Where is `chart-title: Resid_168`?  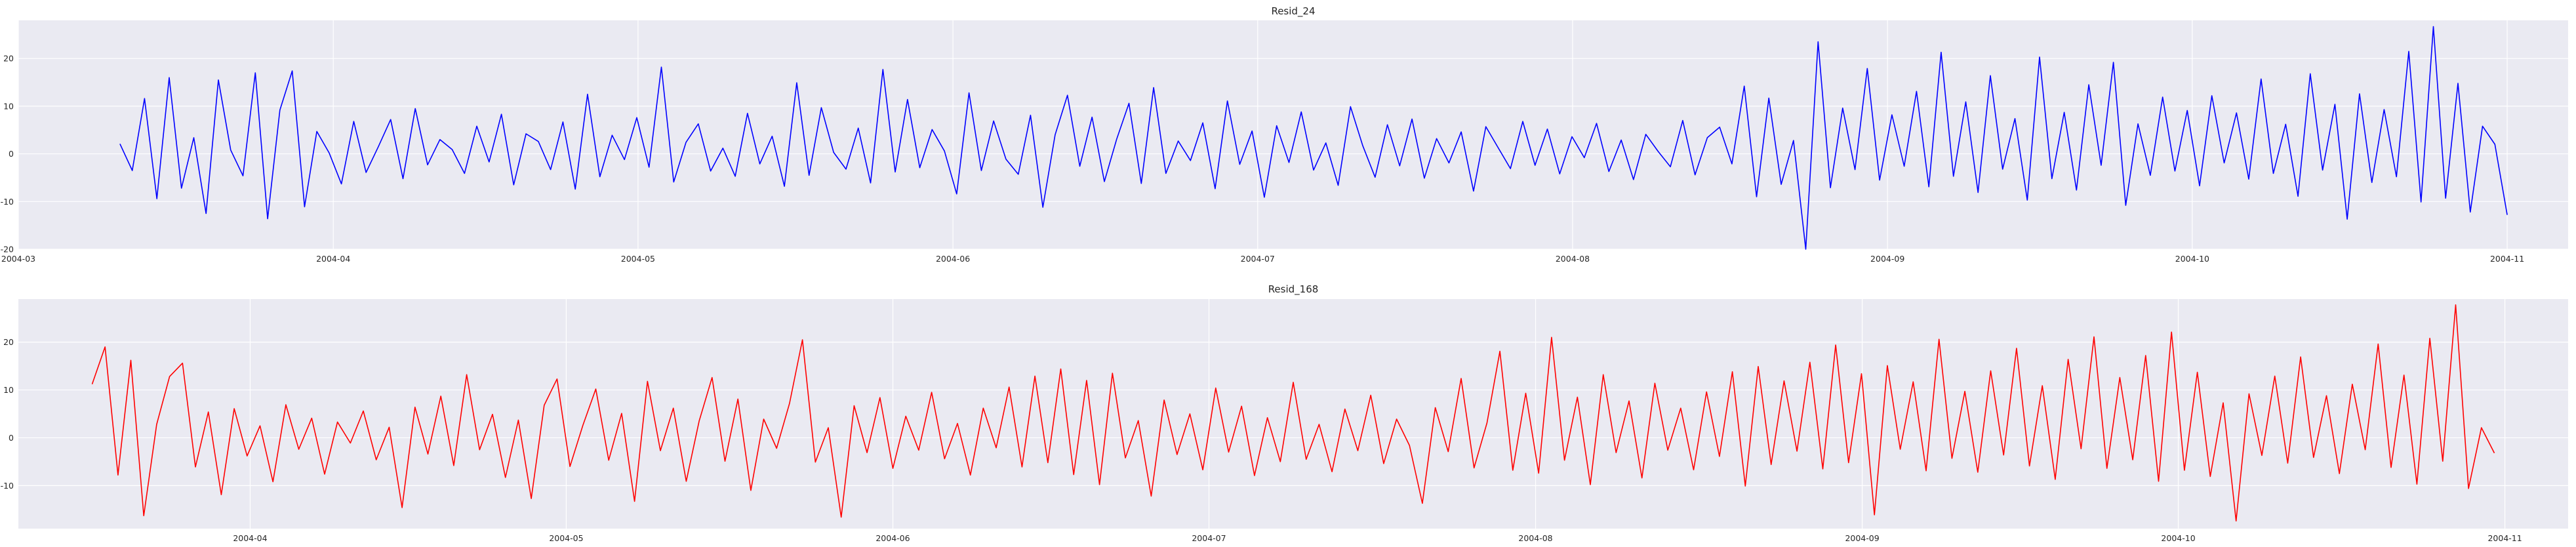 chart-title: Resid_168 is located at coordinates (1293, 289).